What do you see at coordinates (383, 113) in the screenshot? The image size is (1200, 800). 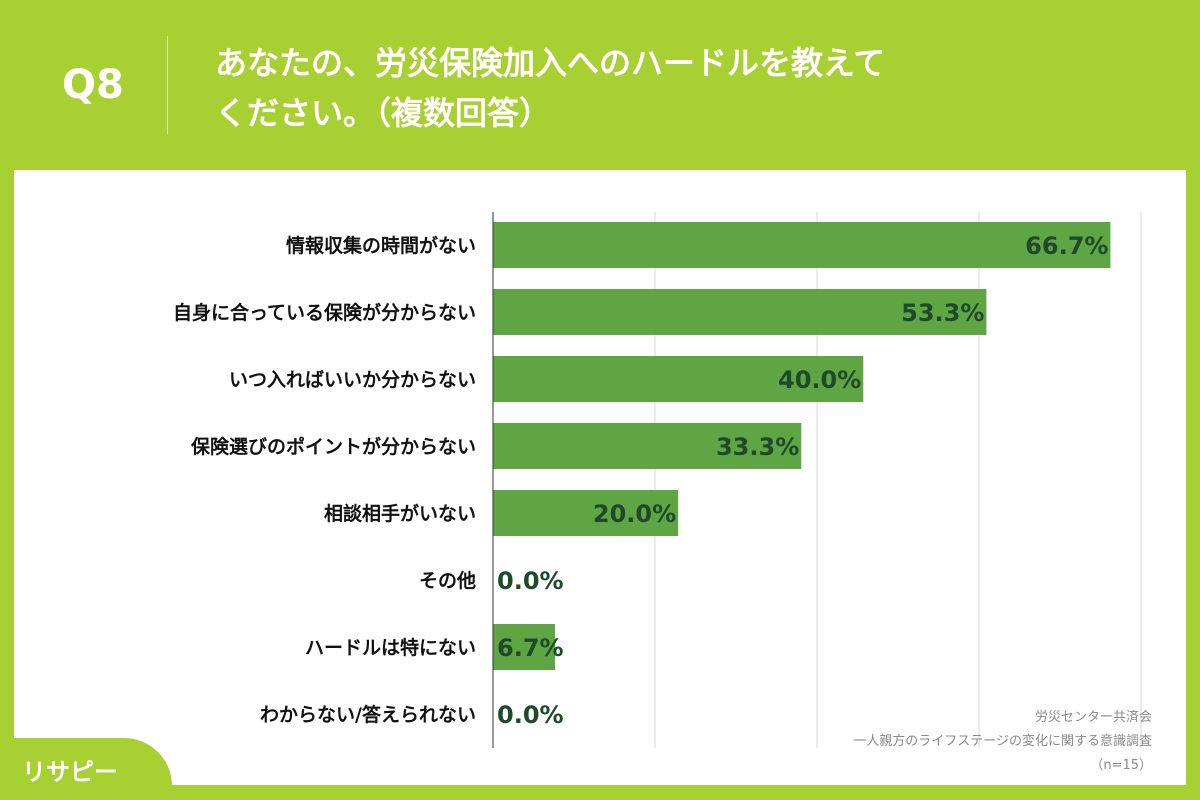 I see `title-line-2: ください。（複数回答）` at bounding box center [383, 113].